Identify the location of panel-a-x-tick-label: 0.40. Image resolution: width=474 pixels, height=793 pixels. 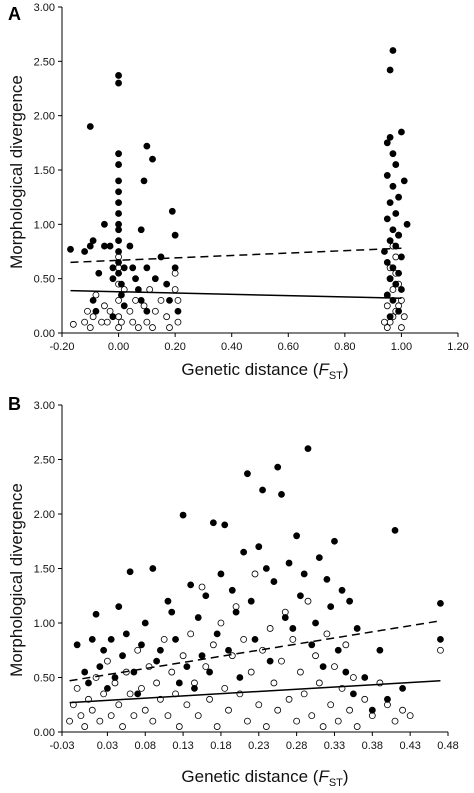
(231, 347).